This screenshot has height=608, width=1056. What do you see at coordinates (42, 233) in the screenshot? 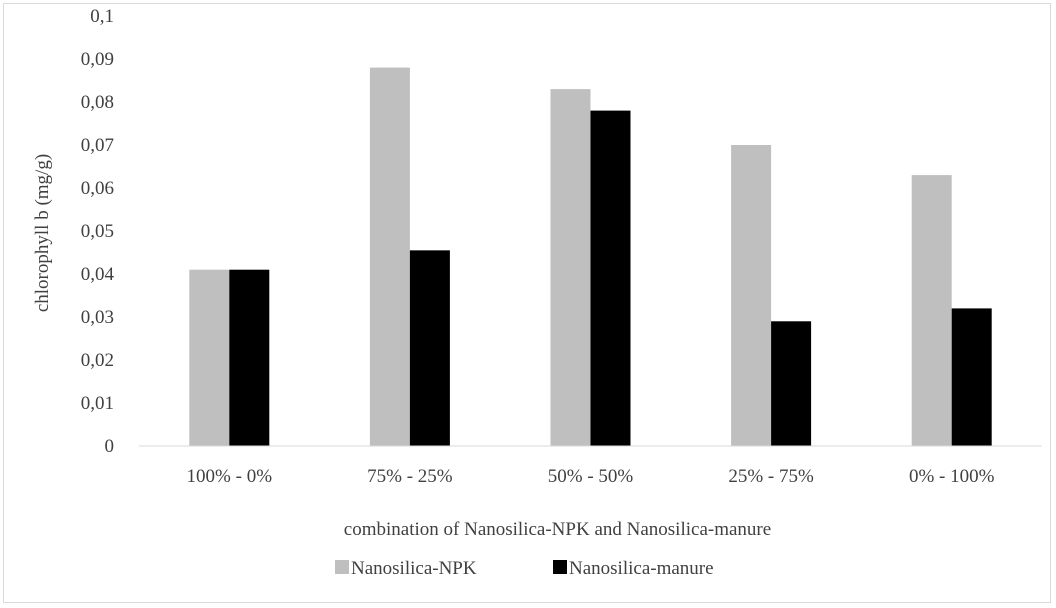
I see `y-axis-title: chlorophyll b (mg/g)` at bounding box center [42, 233].